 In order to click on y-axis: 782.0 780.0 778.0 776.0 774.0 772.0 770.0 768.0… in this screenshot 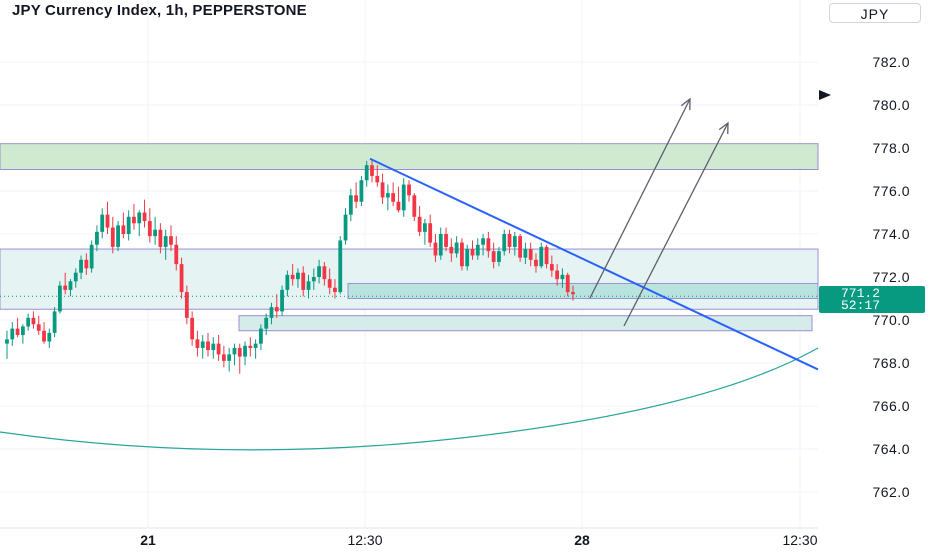, I will do `click(864, 277)`.